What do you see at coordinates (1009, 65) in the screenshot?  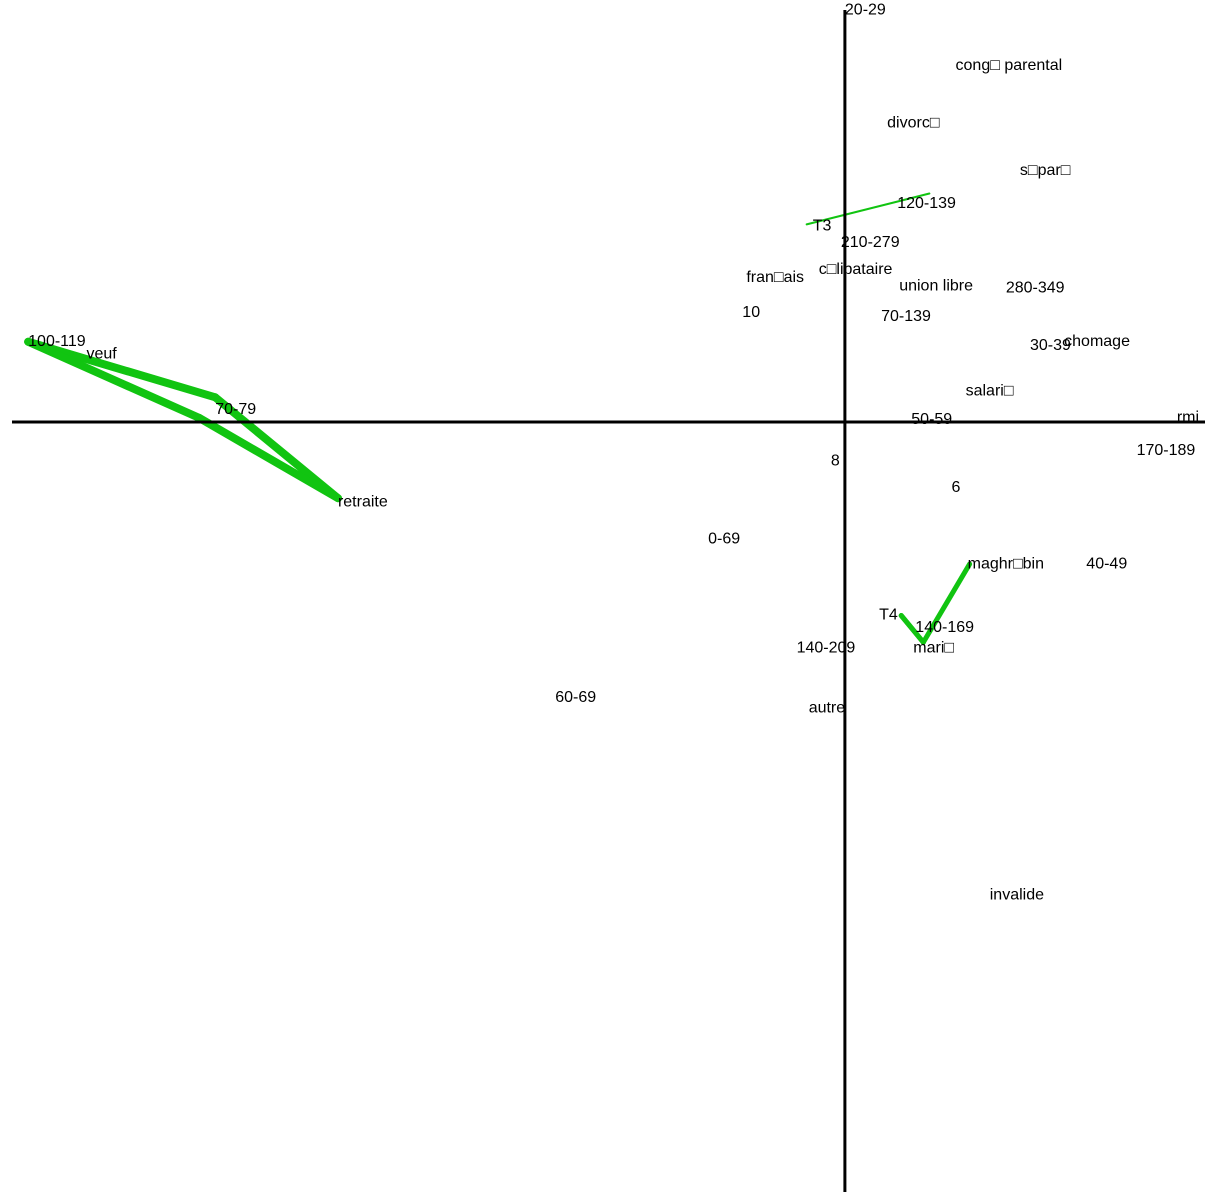 I see `point-label: cong□ parental` at bounding box center [1009, 65].